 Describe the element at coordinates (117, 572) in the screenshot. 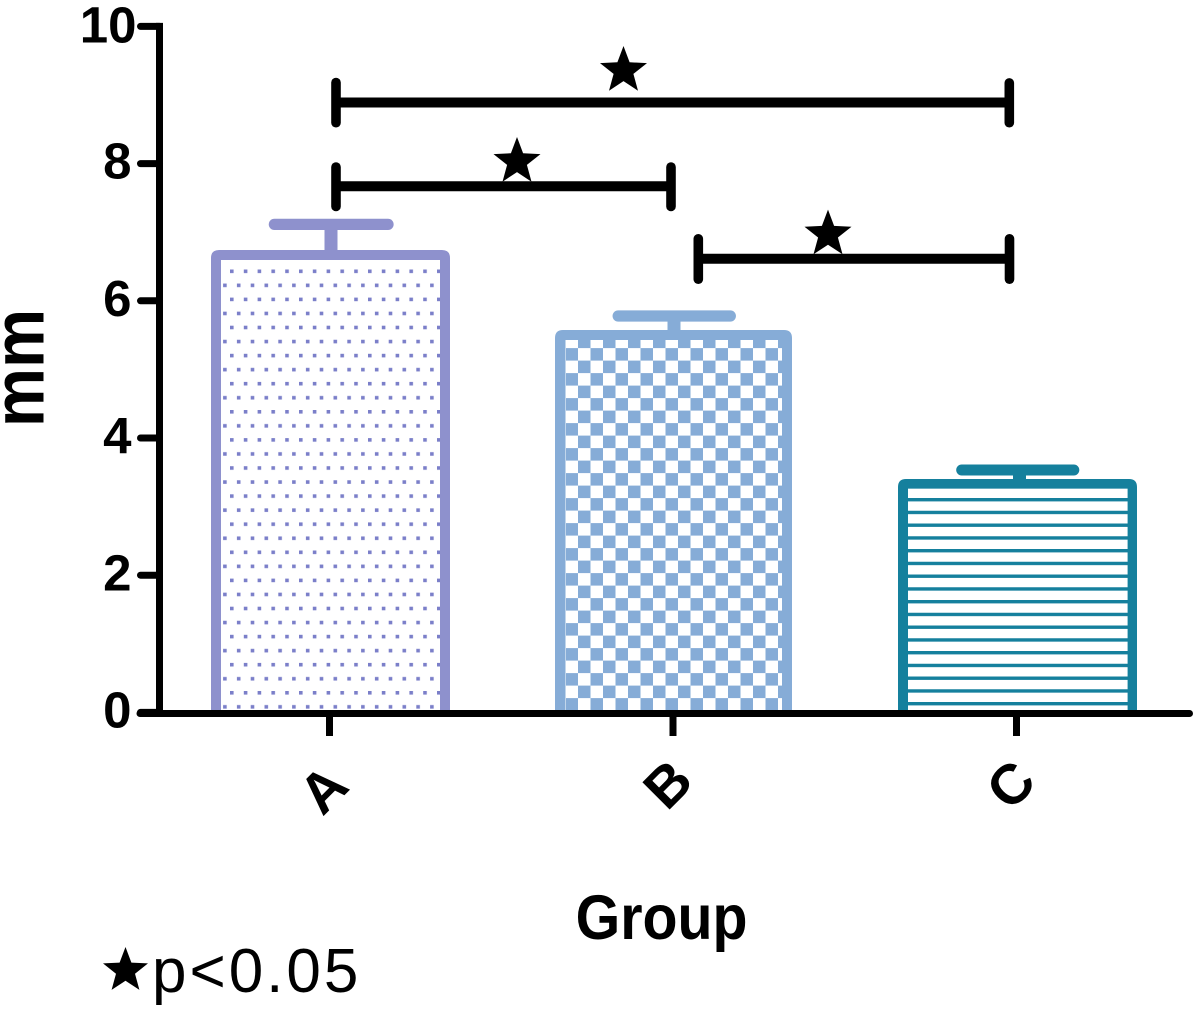

I see `svg-text: 2` at that location.